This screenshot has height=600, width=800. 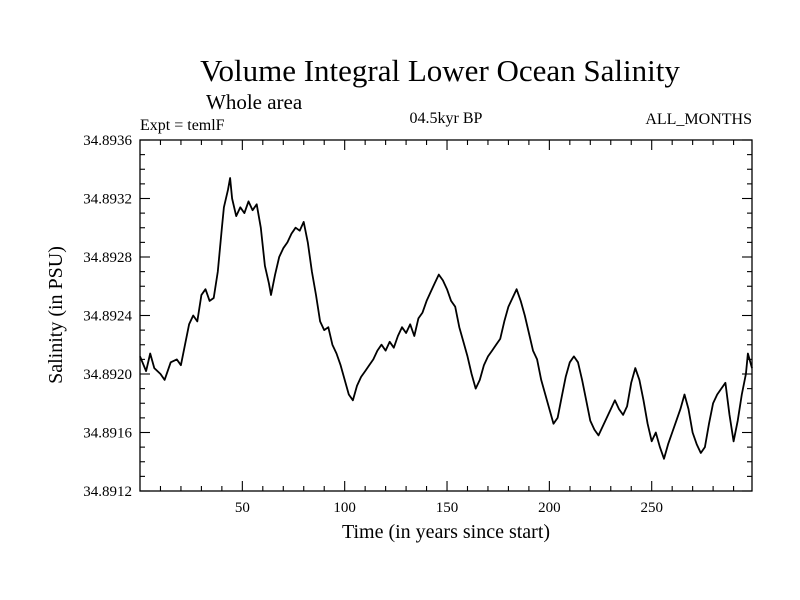 What do you see at coordinates (107, 492) in the screenshot?
I see `y-tick-label: 34.8912` at bounding box center [107, 492].